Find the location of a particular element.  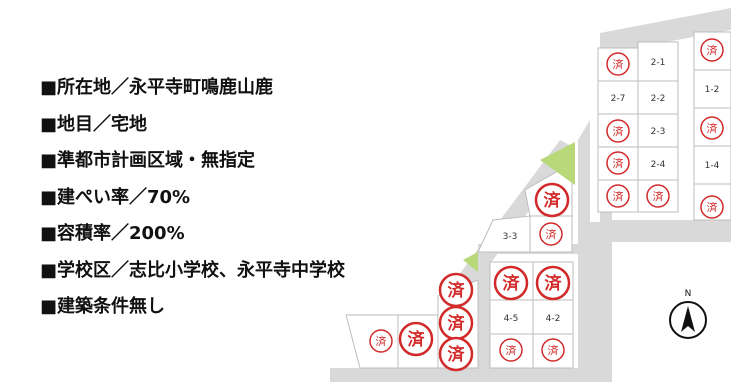

lot-label: 2-1 is located at coordinates (658, 63).